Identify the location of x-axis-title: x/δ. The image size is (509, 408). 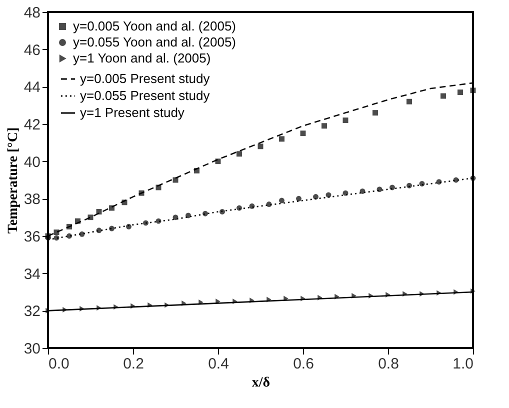
(261, 383).